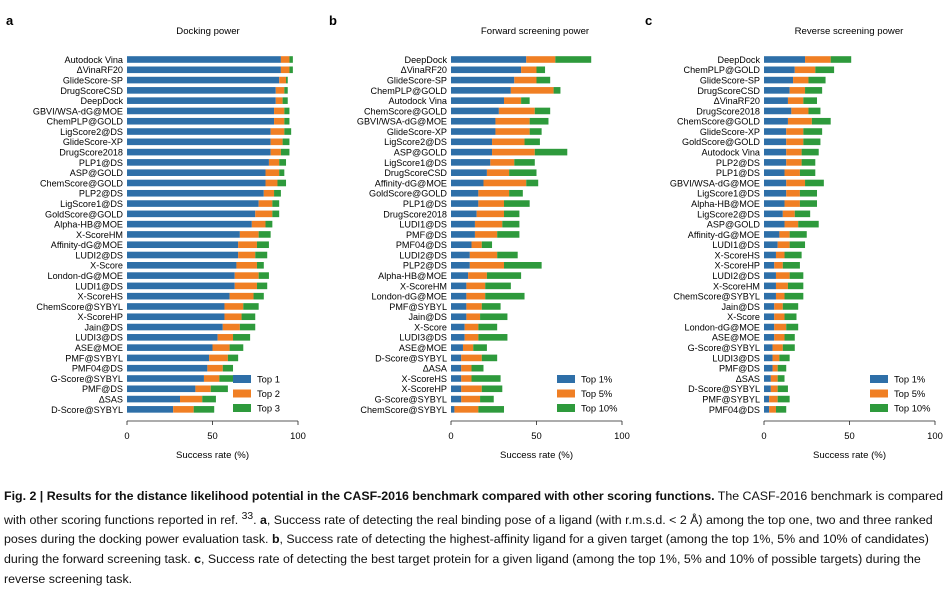 The width and height of the screenshot is (951, 589). What do you see at coordinates (737, 101) in the screenshot?
I see `panel-c-category-label: ΔVinaRF20` at bounding box center [737, 101].